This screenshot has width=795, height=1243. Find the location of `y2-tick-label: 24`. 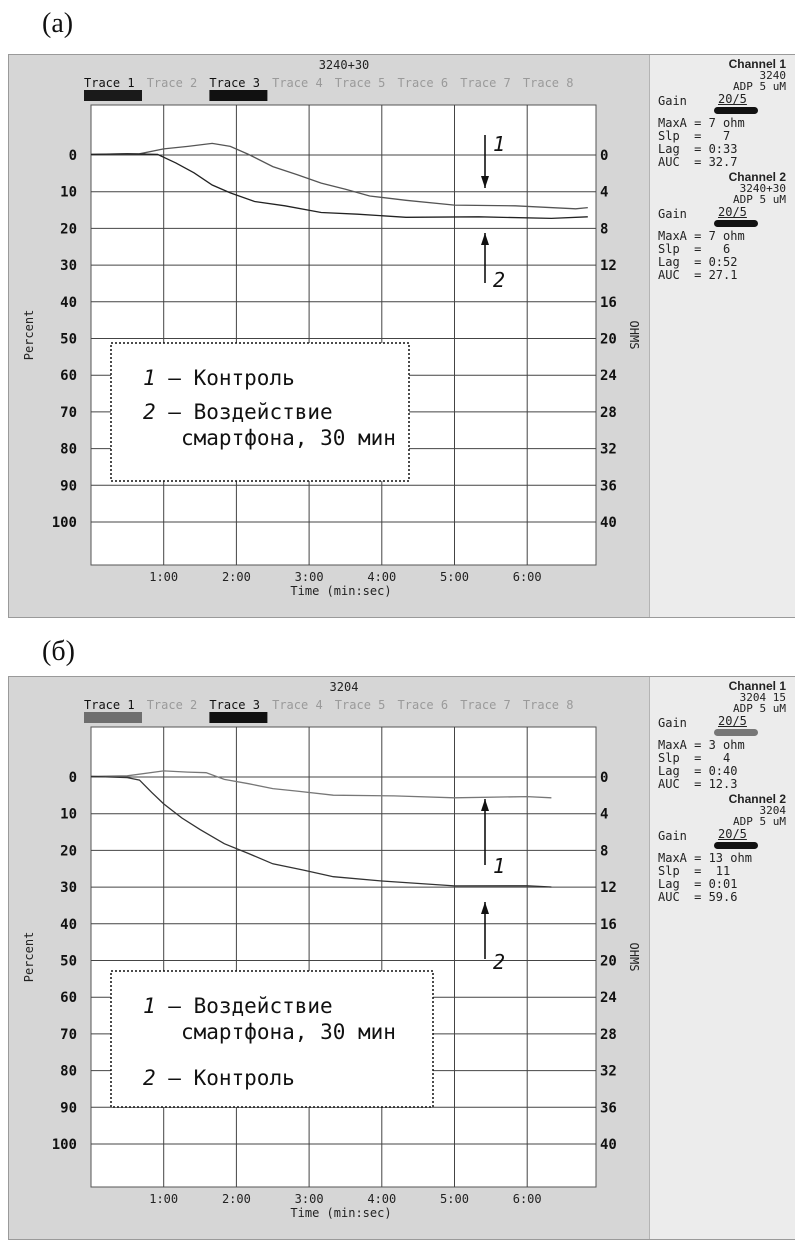

y2-tick-label: 24 is located at coordinates (608, 376).